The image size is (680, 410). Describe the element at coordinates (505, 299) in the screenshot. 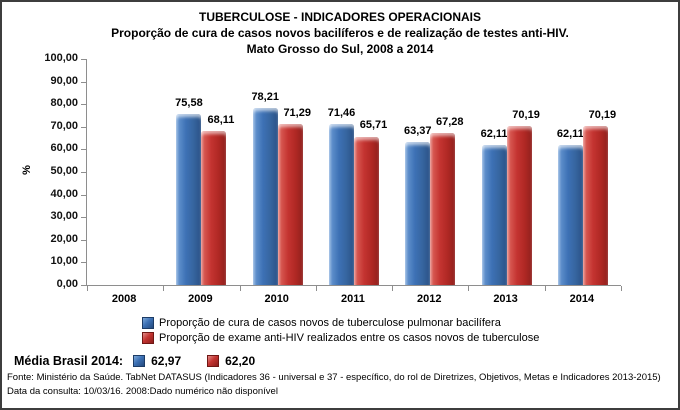

I see `x-axis-category-label: 2013` at that location.